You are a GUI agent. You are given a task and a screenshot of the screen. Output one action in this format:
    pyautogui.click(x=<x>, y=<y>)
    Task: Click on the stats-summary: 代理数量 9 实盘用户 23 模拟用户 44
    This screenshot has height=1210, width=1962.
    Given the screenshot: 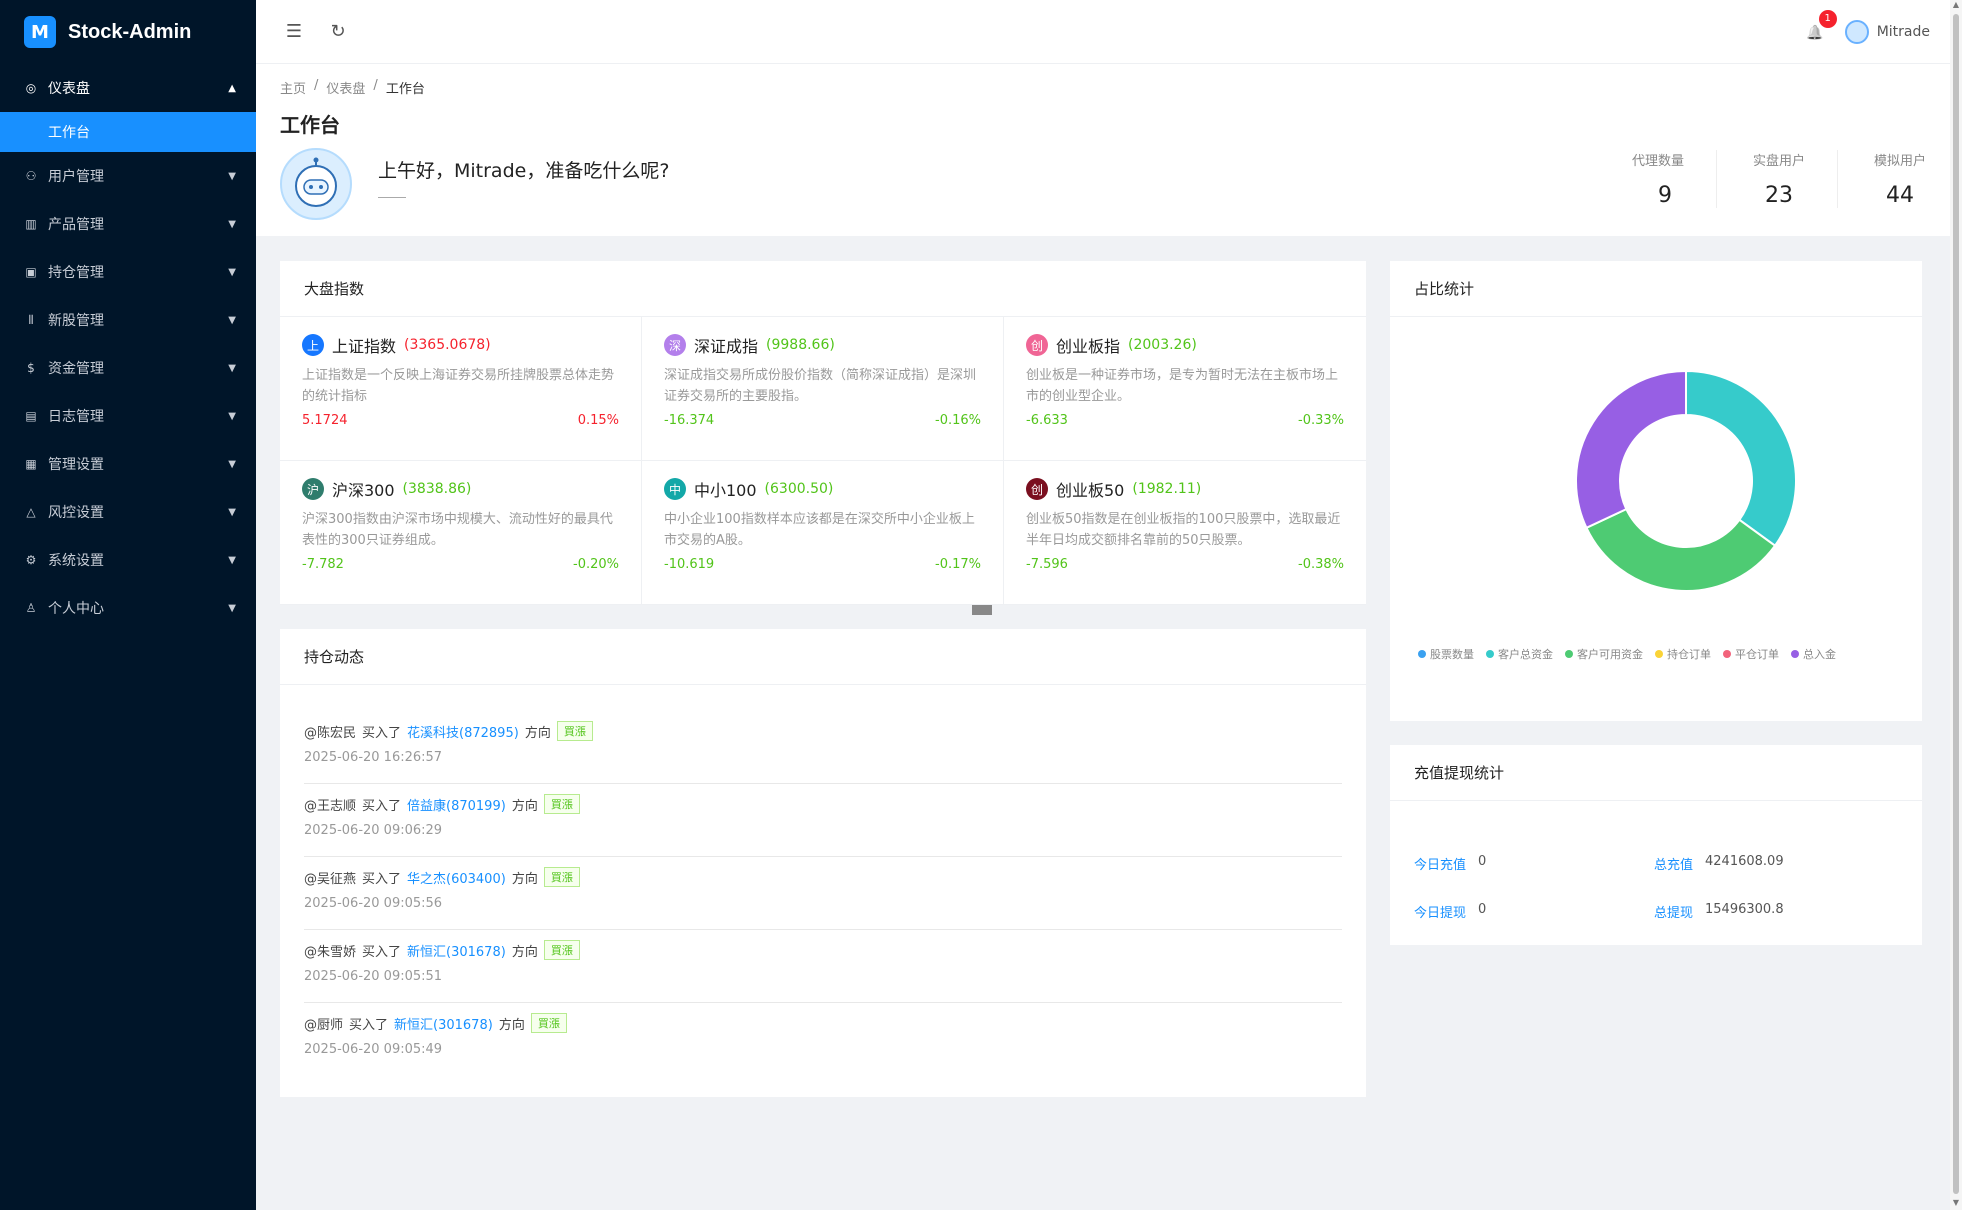 What is the action you would take?
    pyautogui.click(x=1761, y=179)
    